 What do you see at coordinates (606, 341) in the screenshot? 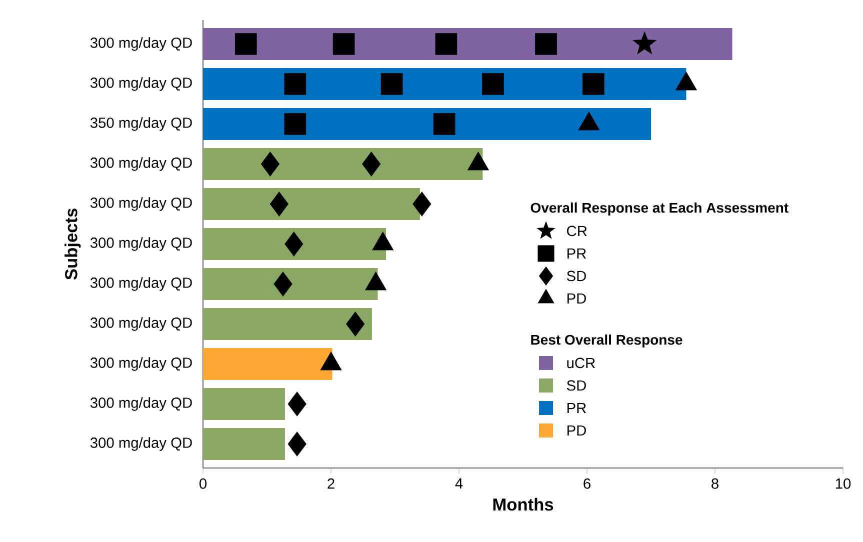
I see `text: Best Overall Response` at bounding box center [606, 341].